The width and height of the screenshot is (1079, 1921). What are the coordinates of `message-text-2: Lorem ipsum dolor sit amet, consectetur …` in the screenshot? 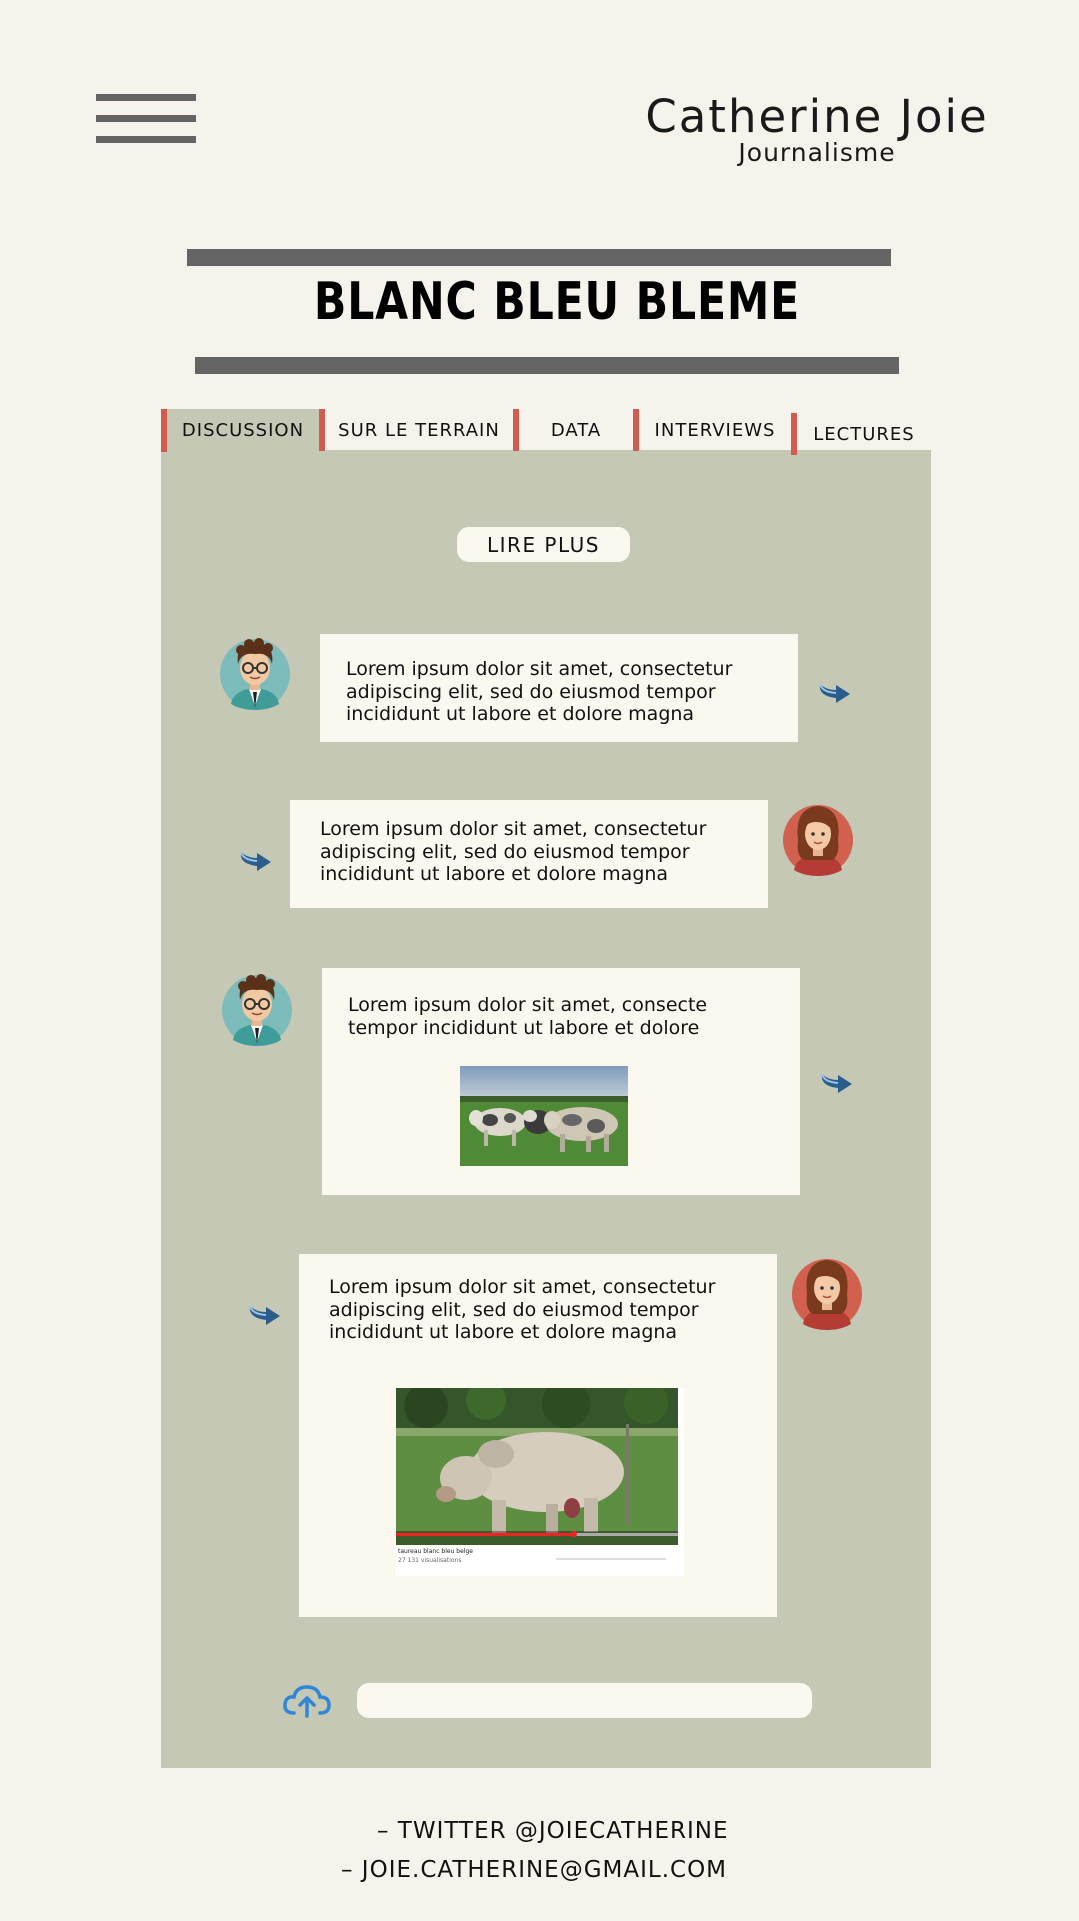 It's located at (513, 851).